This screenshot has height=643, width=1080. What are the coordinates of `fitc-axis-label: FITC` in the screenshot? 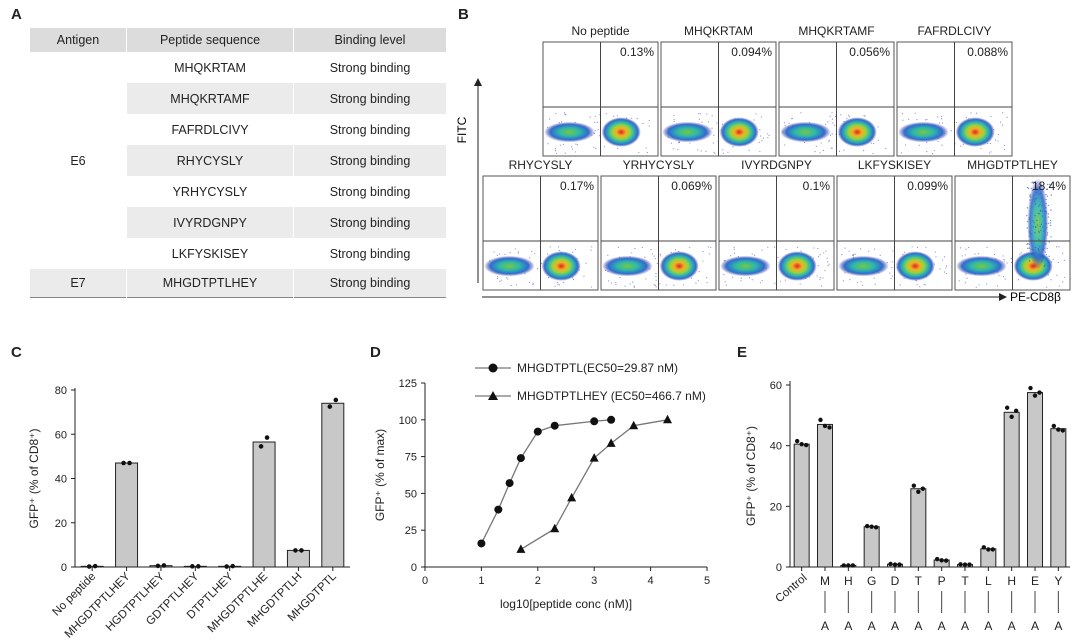 It's located at (462, 129).